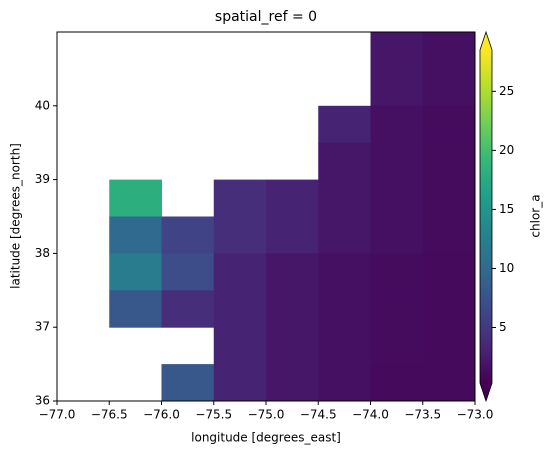  Describe the element at coordinates (506, 209) in the screenshot. I see `colorbar-tick-label: 15` at that location.